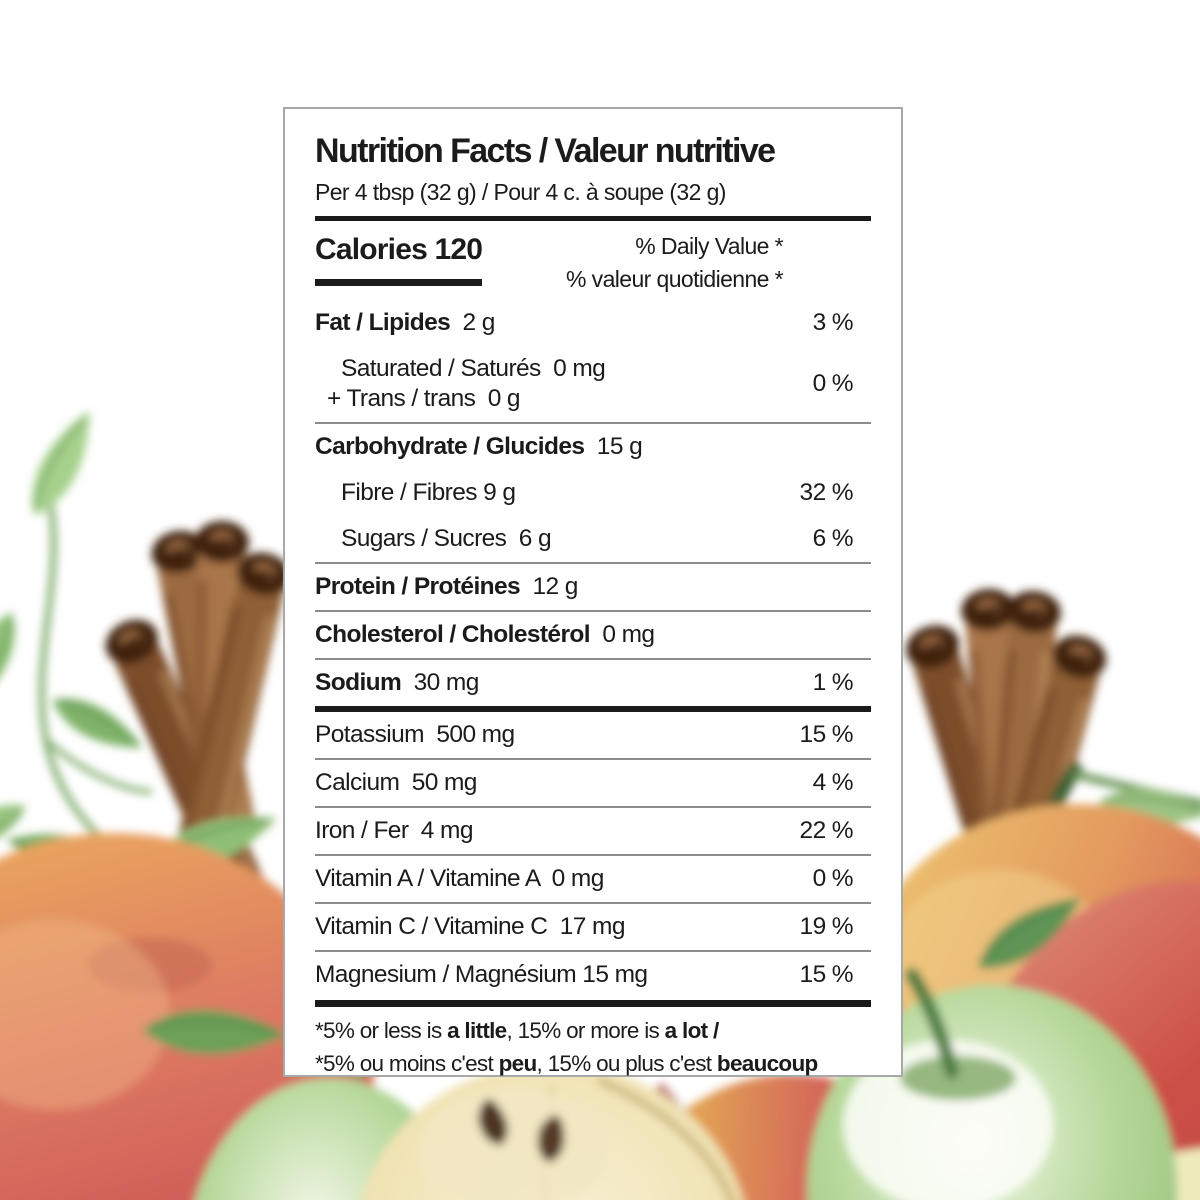  Describe the element at coordinates (593, 830) in the screenshot. I see `nutrient-row: Iron / Fer 4 mg 22 %` at that location.